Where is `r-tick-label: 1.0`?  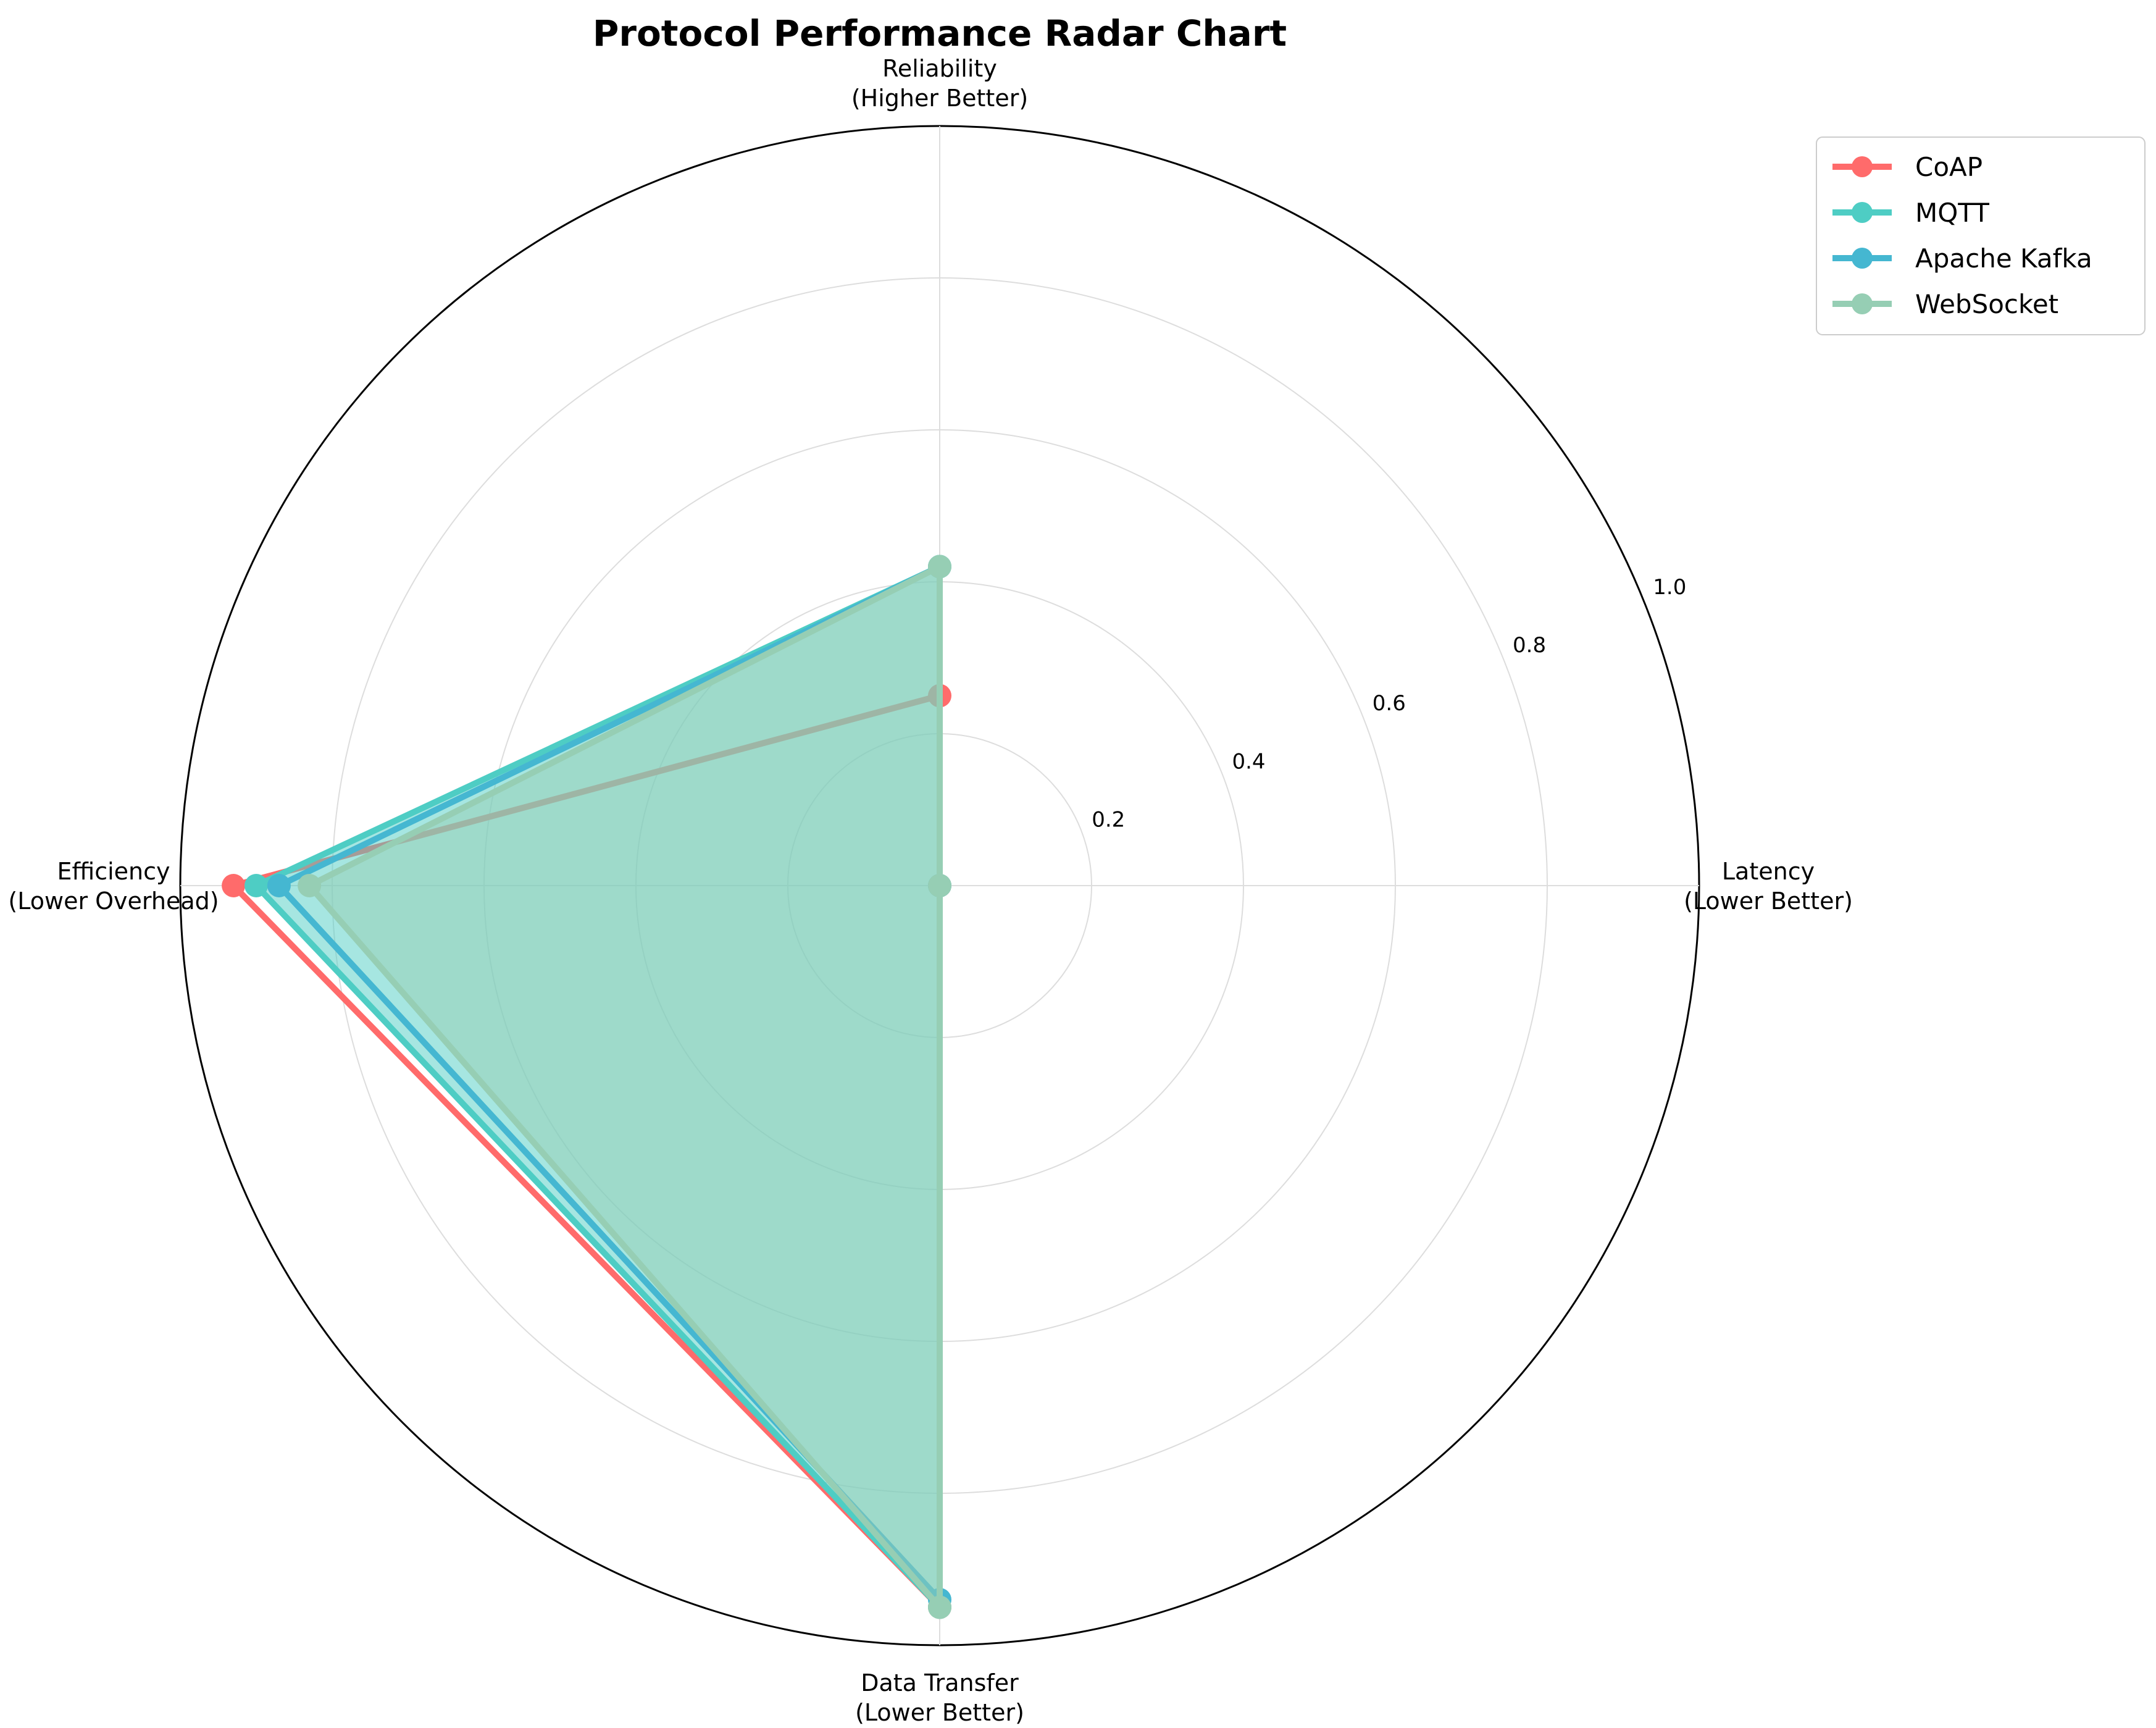 r-tick-label: 1.0 is located at coordinates (1669, 587).